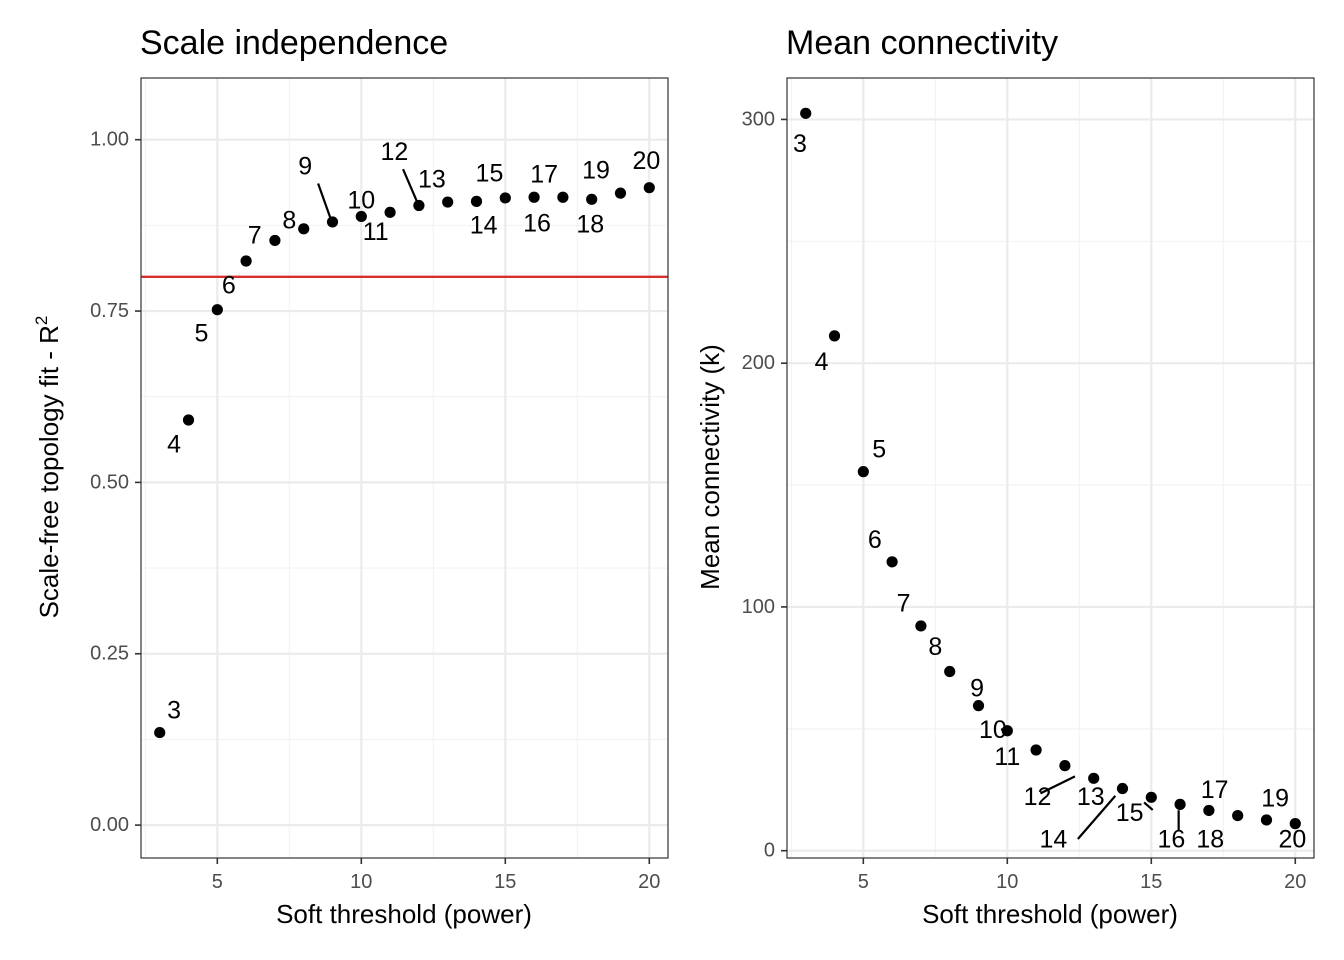 Image resolution: width=1344 pixels, height=960 pixels. Describe the element at coordinates (769, 851) in the screenshot. I see `y-tick-label: 0` at that location.